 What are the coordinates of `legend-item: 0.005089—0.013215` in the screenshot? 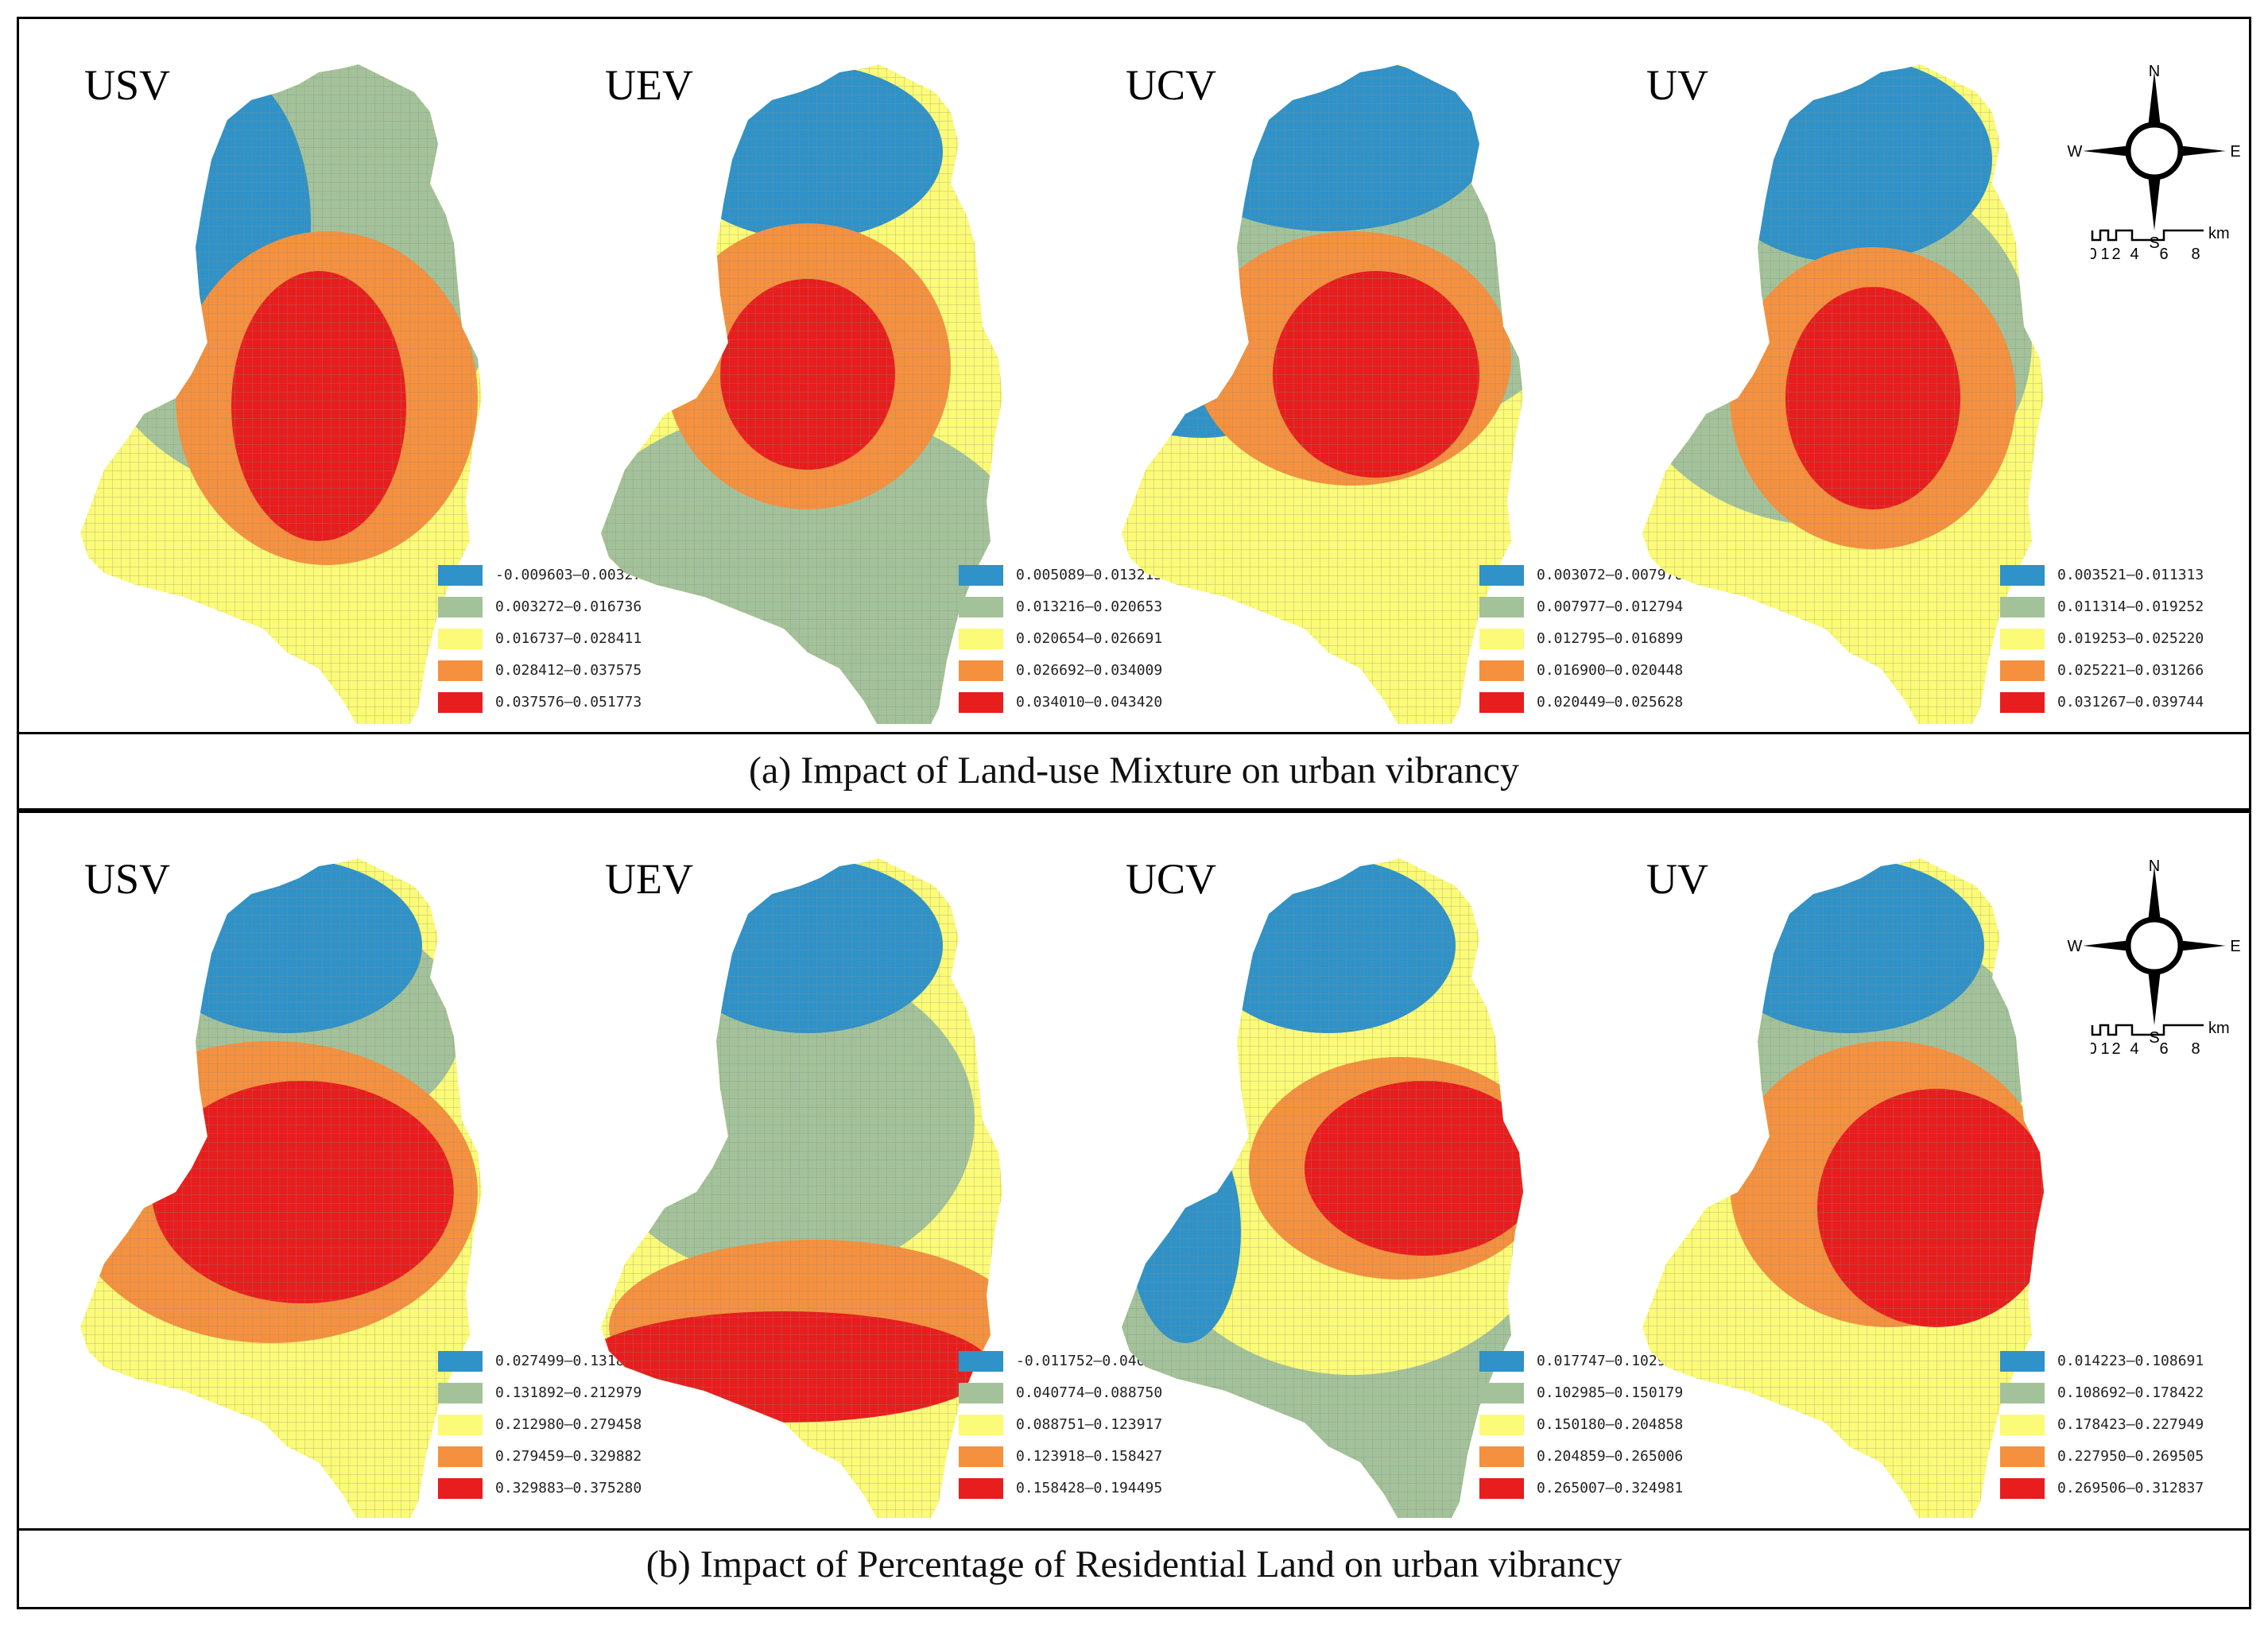 It's located at (1078, 575).